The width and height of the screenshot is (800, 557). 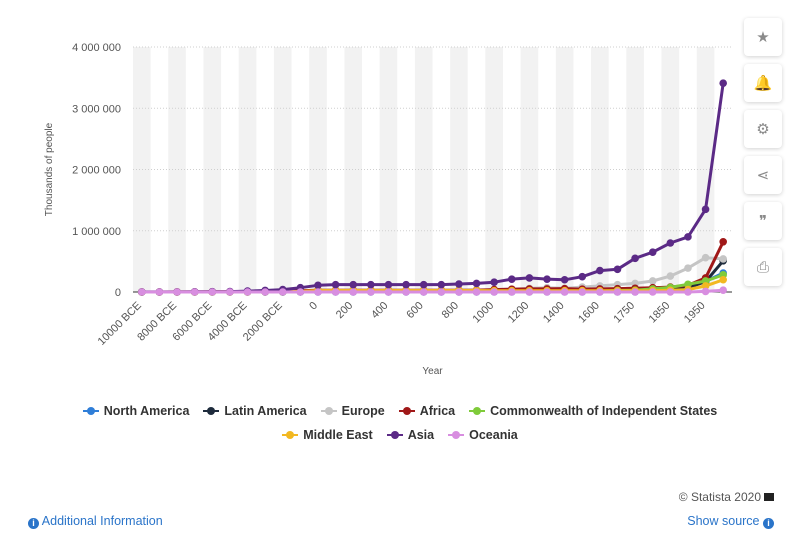 What do you see at coordinates (450, 310) in the screenshot?
I see `x-tick-label: 800` at bounding box center [450, 310].